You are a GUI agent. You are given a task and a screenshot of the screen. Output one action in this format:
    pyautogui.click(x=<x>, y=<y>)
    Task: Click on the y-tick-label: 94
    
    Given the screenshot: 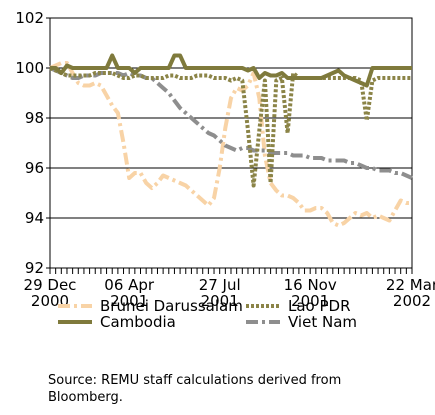 What is the action you would take?
    pyautogui.click(x=34, y=218)
    